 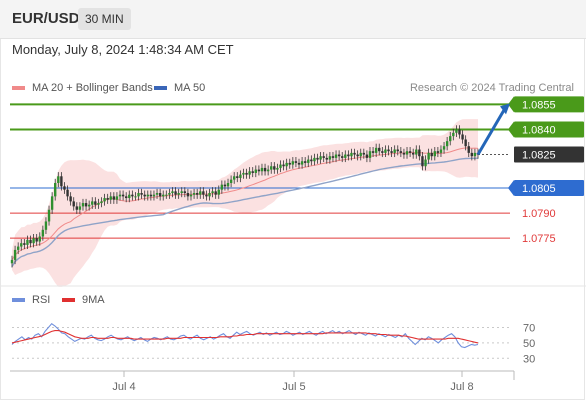 I want to click on legend-9ma: 9MA, so click(x=83, y=300).